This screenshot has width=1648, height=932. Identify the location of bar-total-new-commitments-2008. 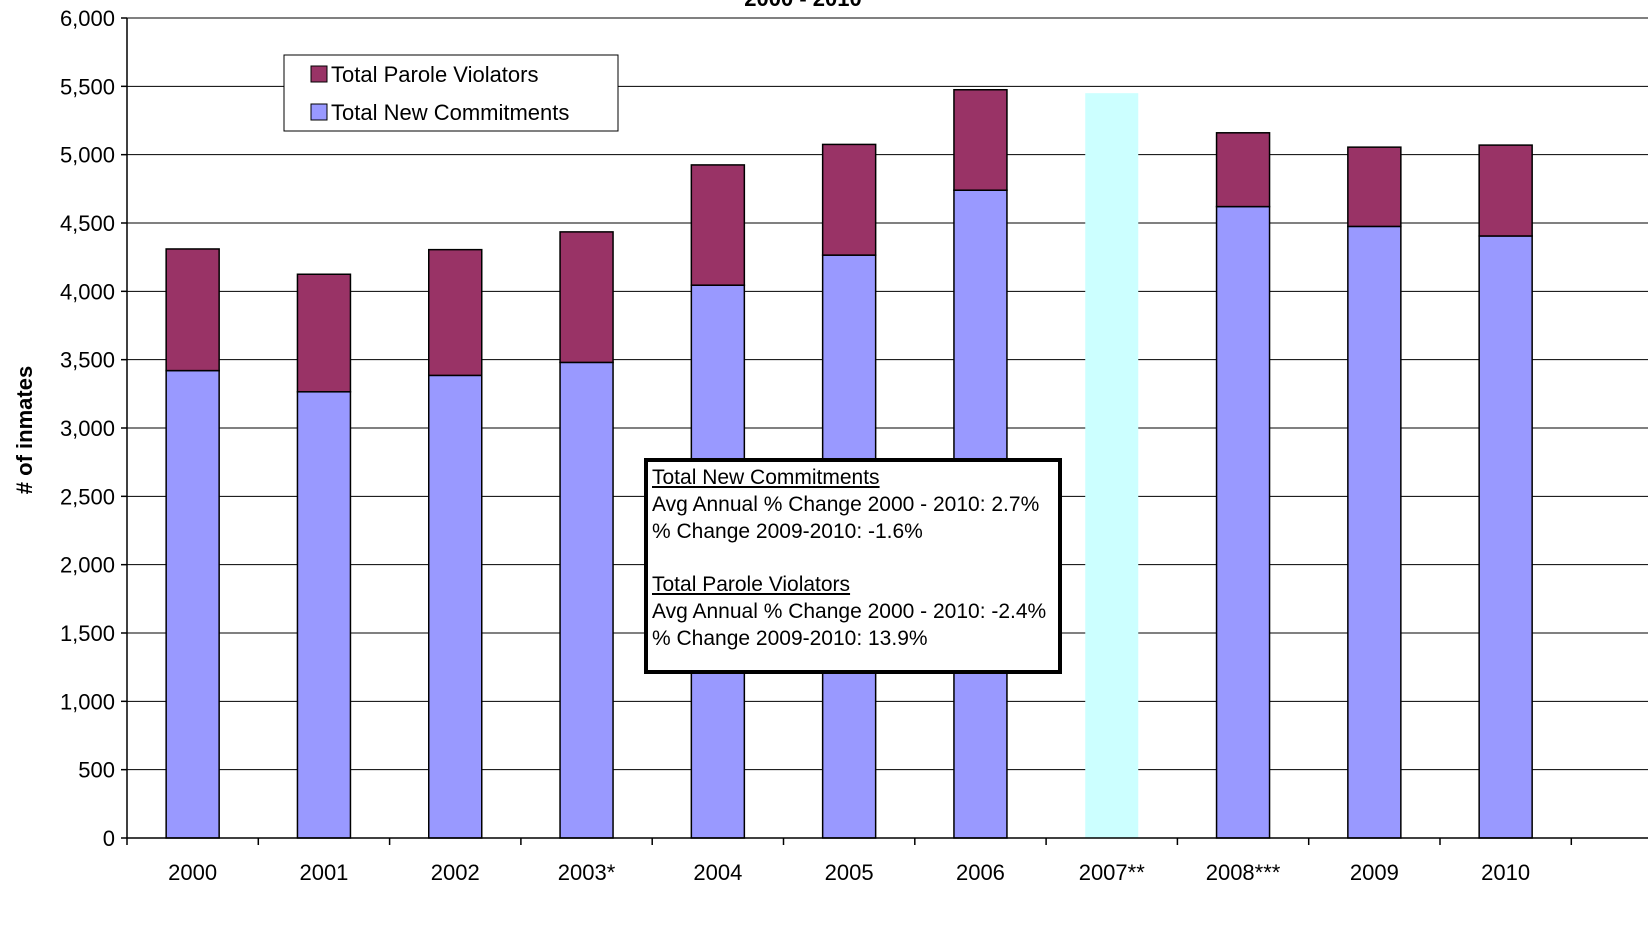
(1243, 522).